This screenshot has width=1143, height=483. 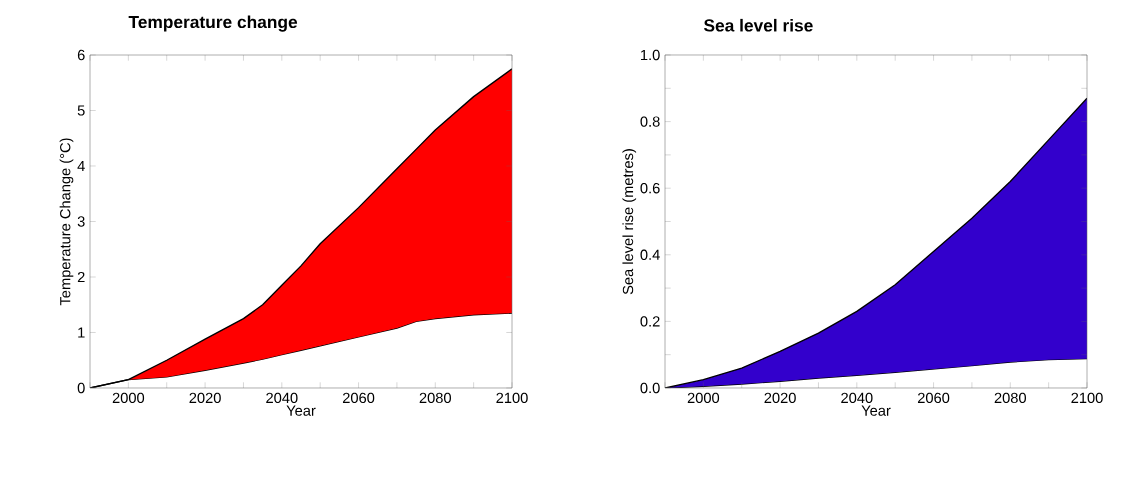 What do you see at coordinates (81, 332) in the screenshot?
I see `y-tick-label: 1` at bounding box center [81, 332].